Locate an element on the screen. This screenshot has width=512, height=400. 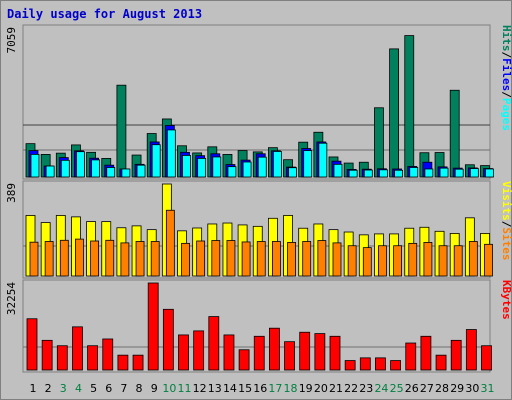
legend-label: Hits/Files/Pages is located at coordinates (506, 78).